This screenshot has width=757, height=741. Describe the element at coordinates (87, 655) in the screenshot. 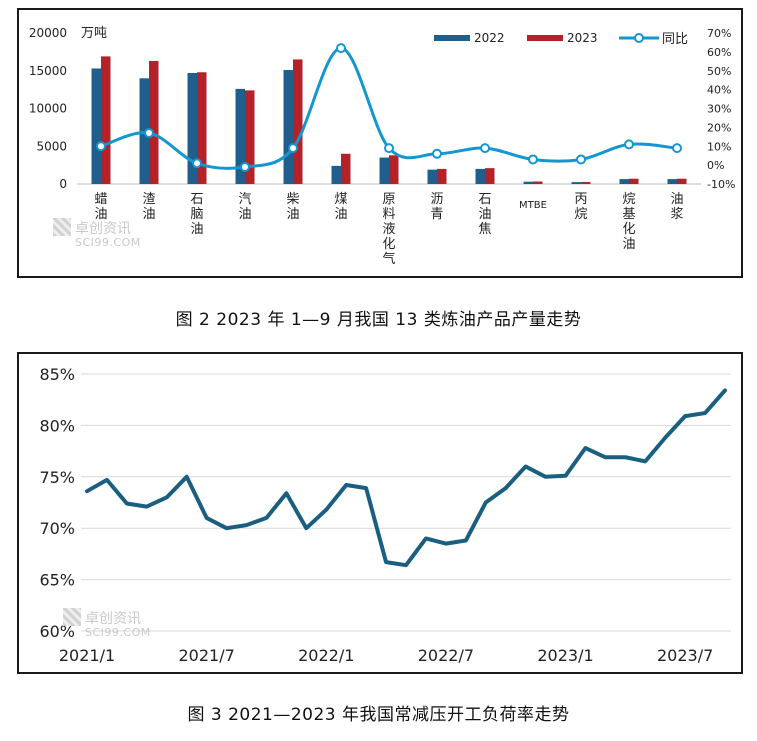

I see `x-tick-label: 2021/1` at that location.